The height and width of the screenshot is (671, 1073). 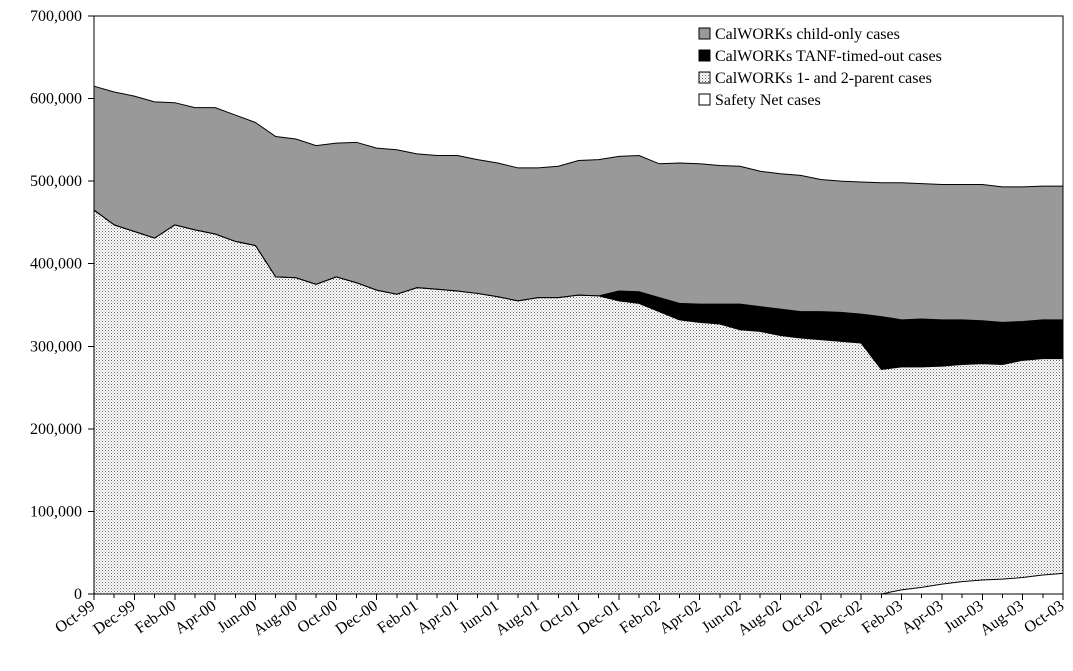 I want to click on x-tick-label: Feb-03, so click(x=882, y=617).